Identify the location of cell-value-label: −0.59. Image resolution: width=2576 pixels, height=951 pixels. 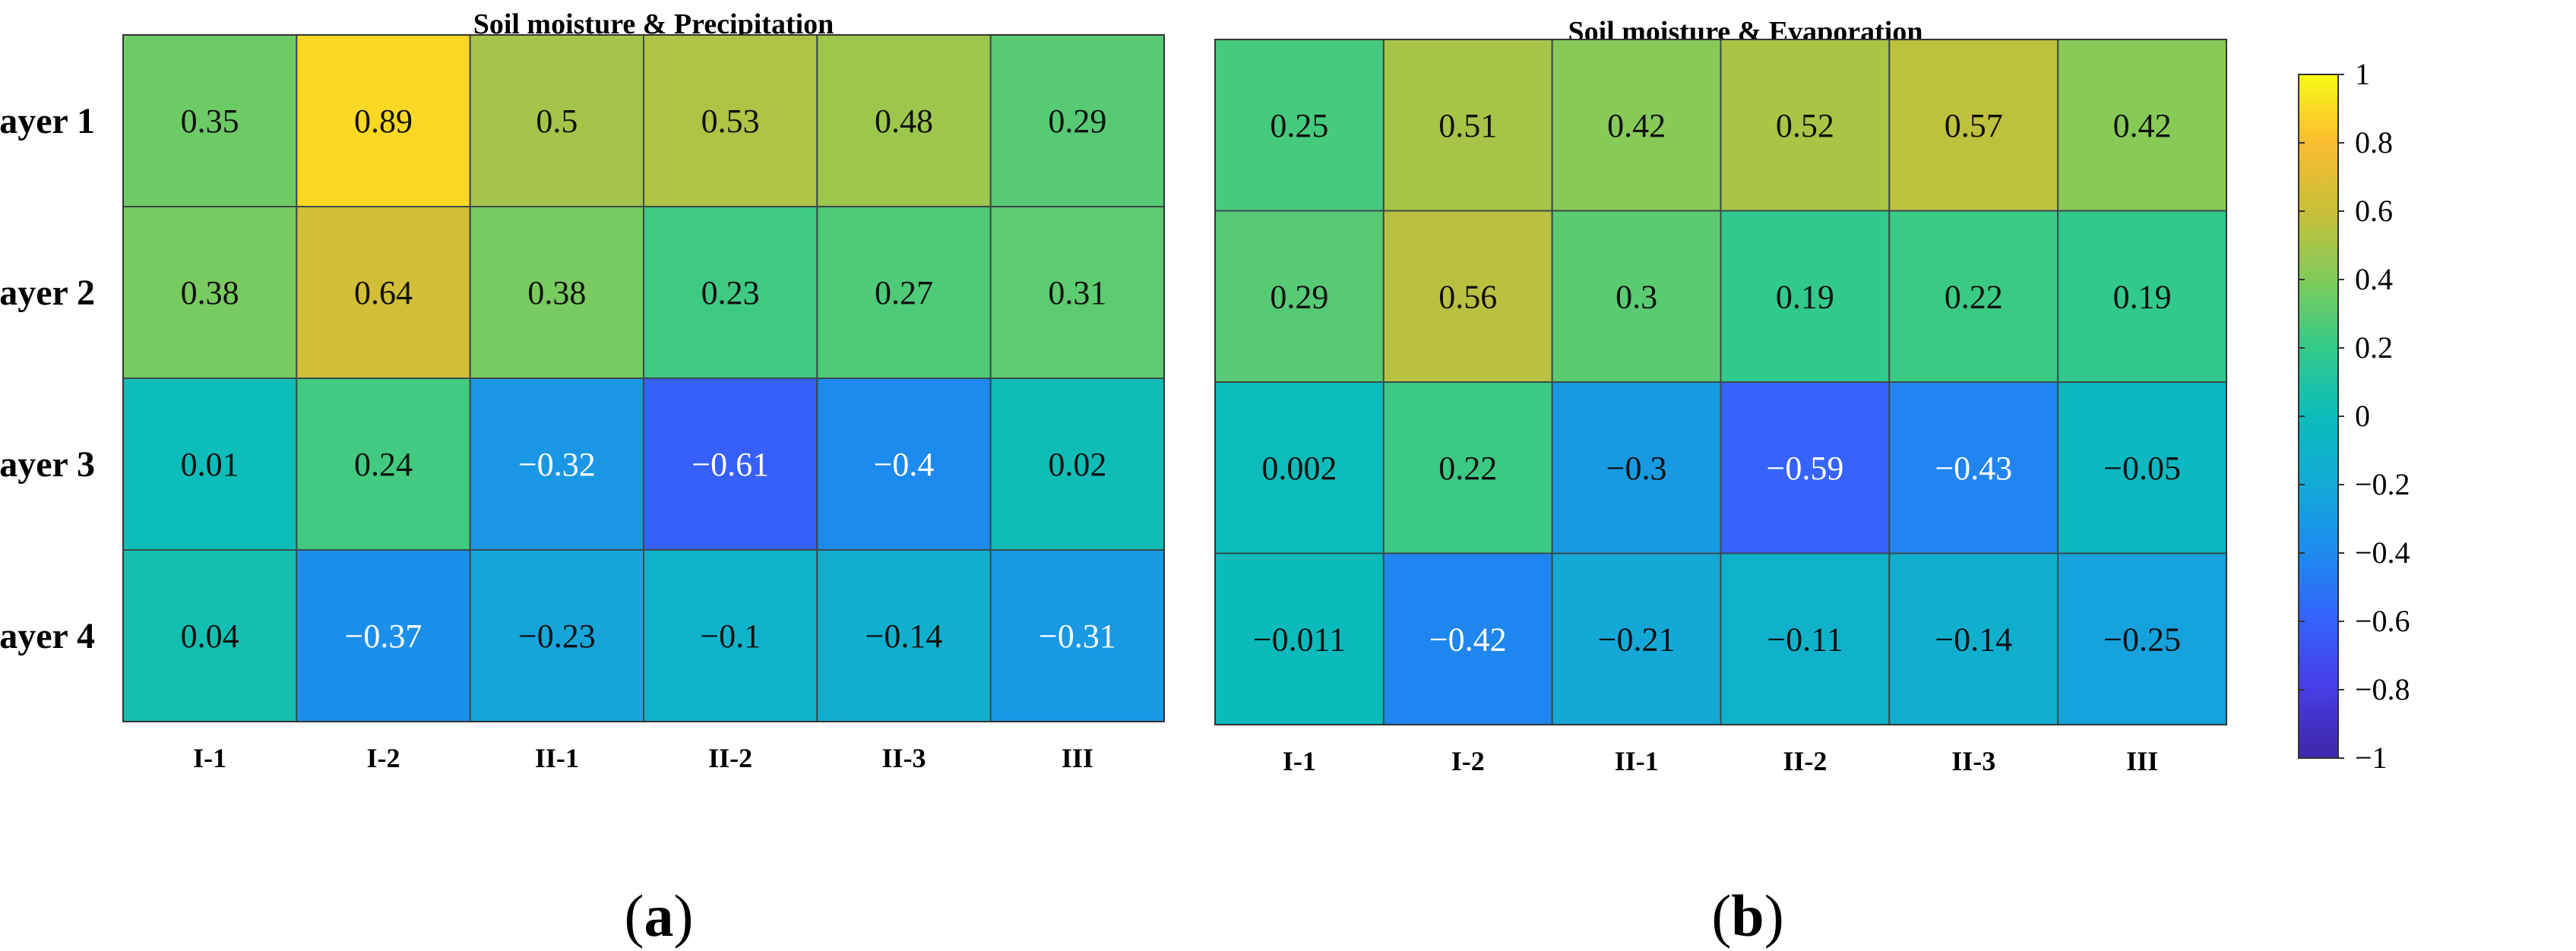
(1805, 469).